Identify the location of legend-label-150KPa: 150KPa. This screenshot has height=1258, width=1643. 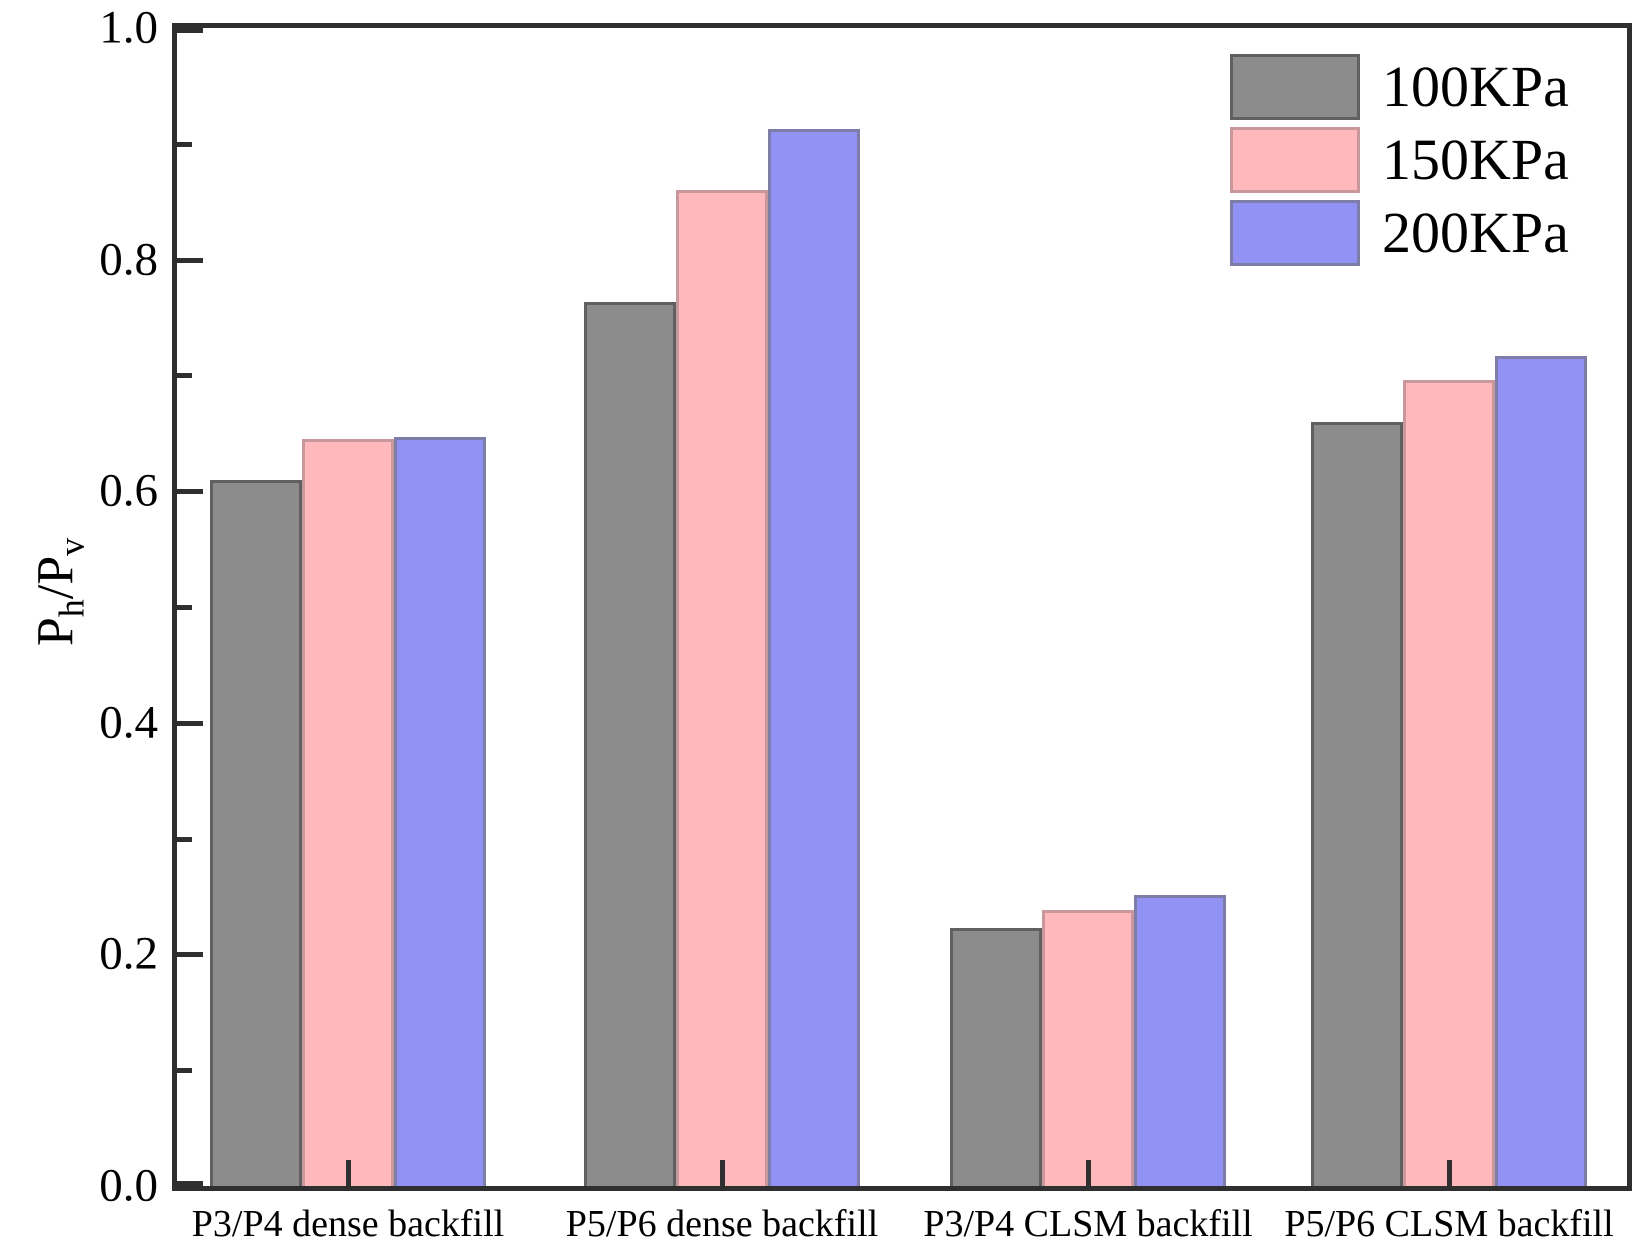
(1475, 159).